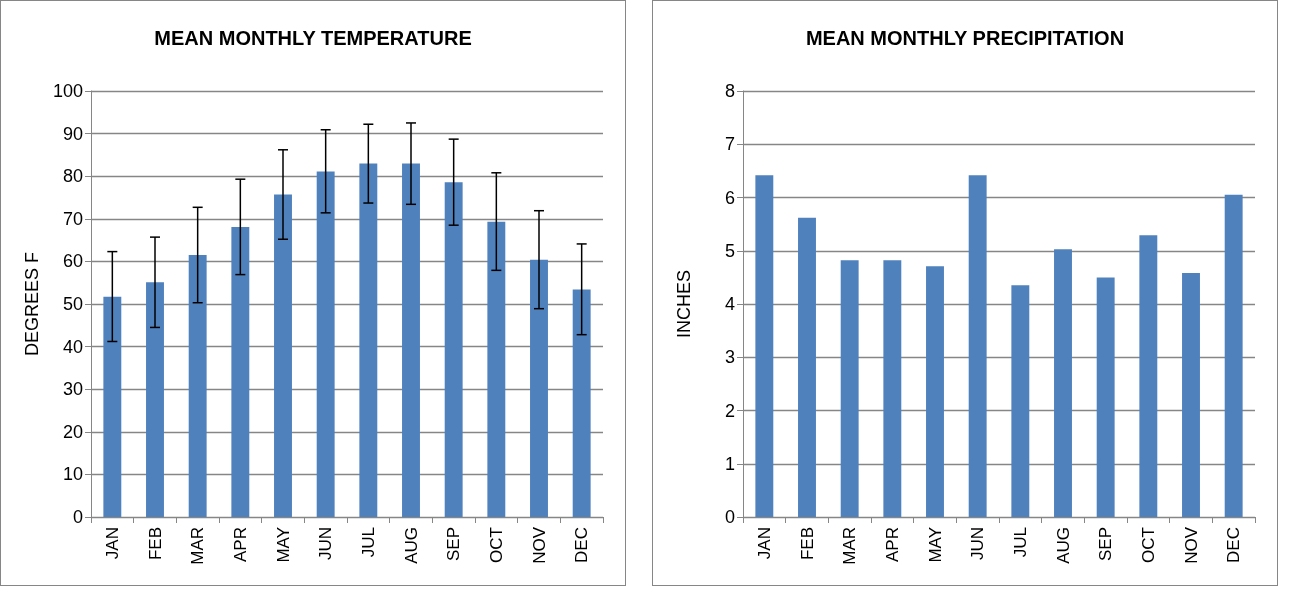 The width and height of the screenshot is (1308, 594). Describe the element at coordinates (313, 38) in the screenshot. I see `chart-title: MEAN MONTHLY TEMPERATURE` at that location.